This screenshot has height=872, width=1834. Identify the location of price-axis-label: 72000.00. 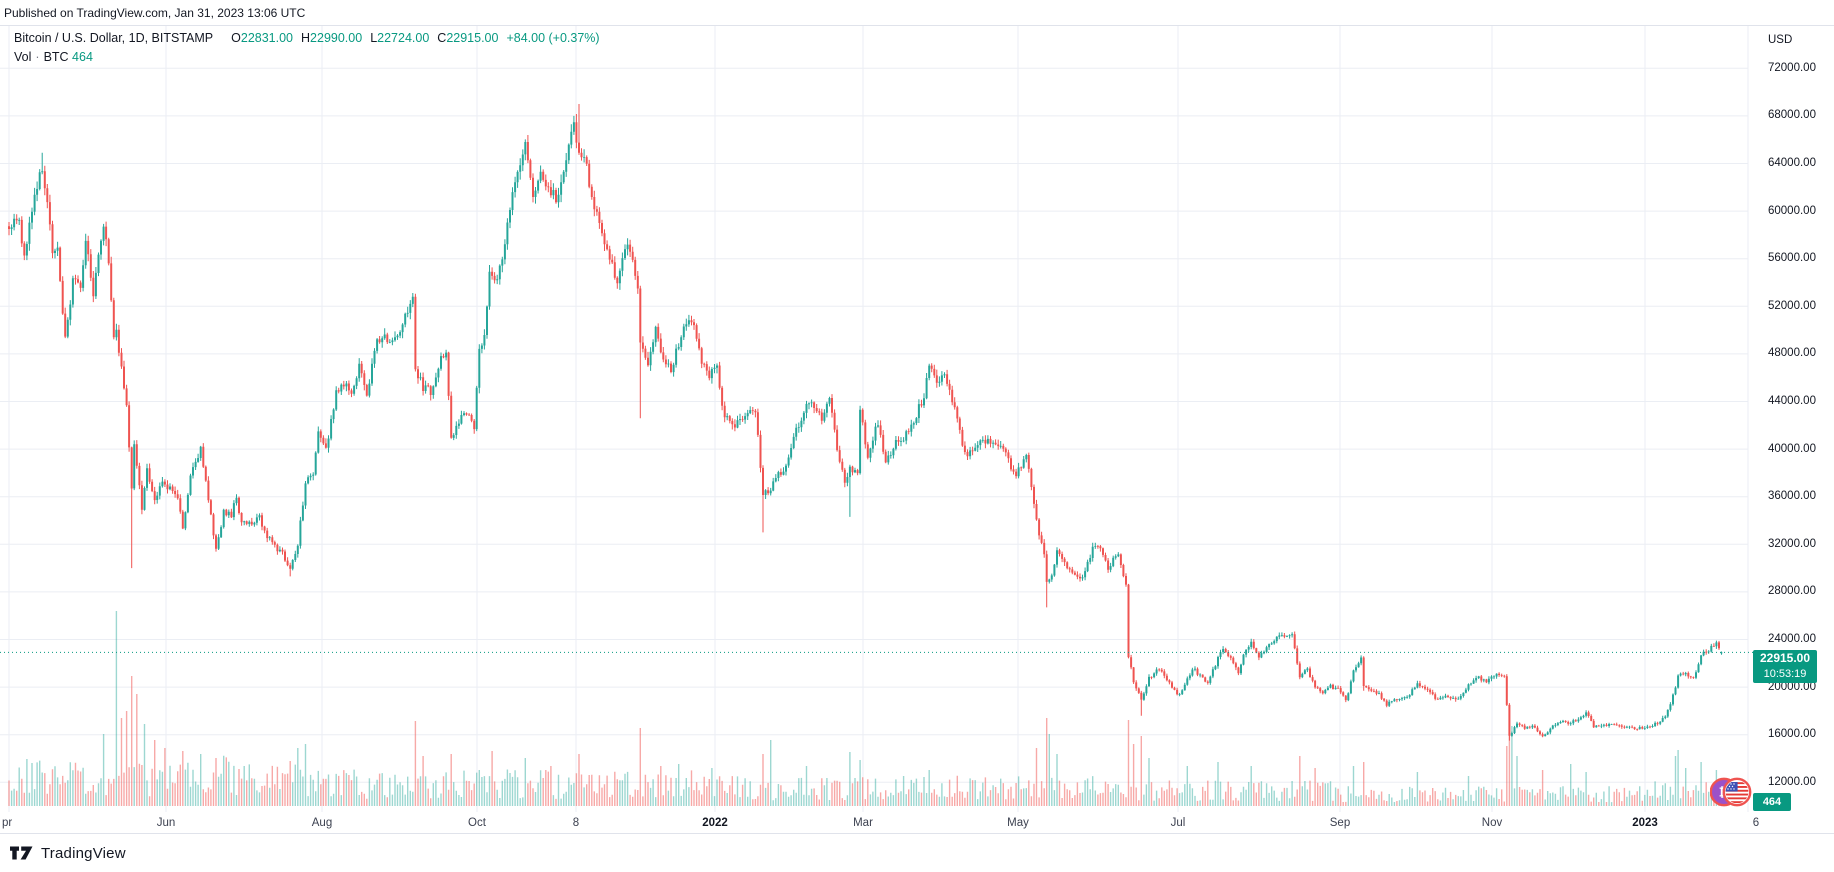
(1792, 67).